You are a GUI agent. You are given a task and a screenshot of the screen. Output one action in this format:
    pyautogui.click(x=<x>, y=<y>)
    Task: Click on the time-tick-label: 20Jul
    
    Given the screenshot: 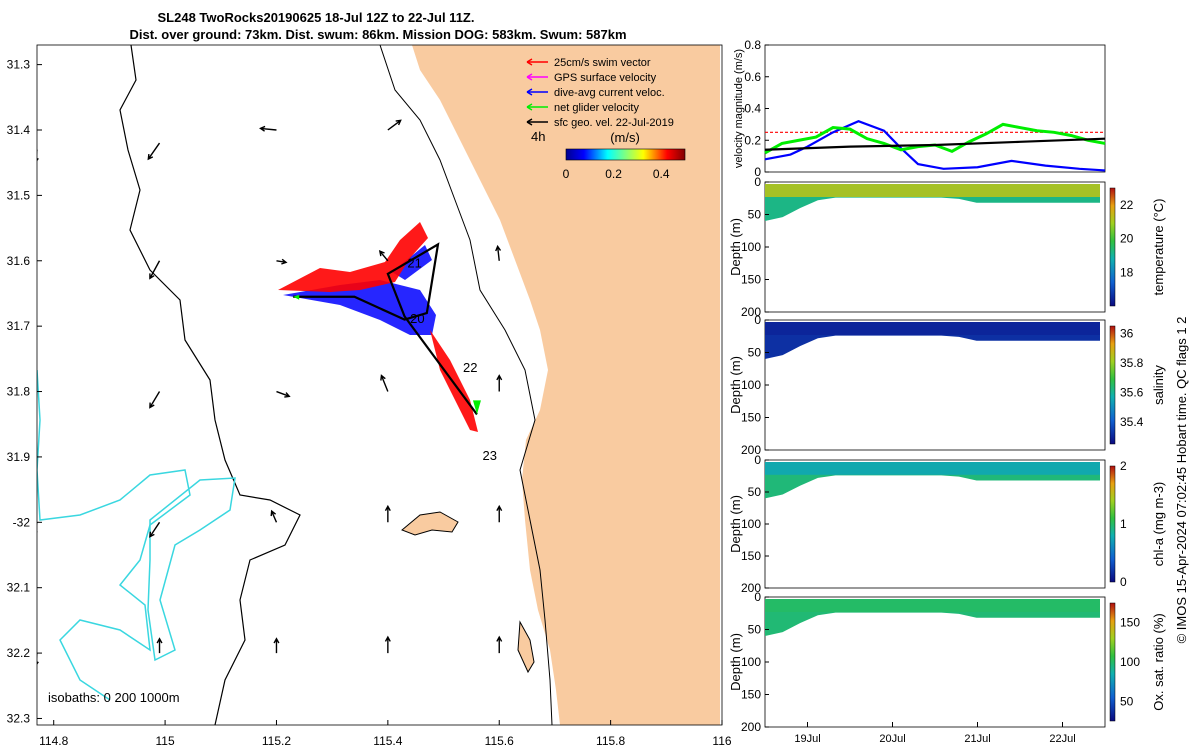 What is the action you would take?
    pyautogui.click(x=892, y=739)
    